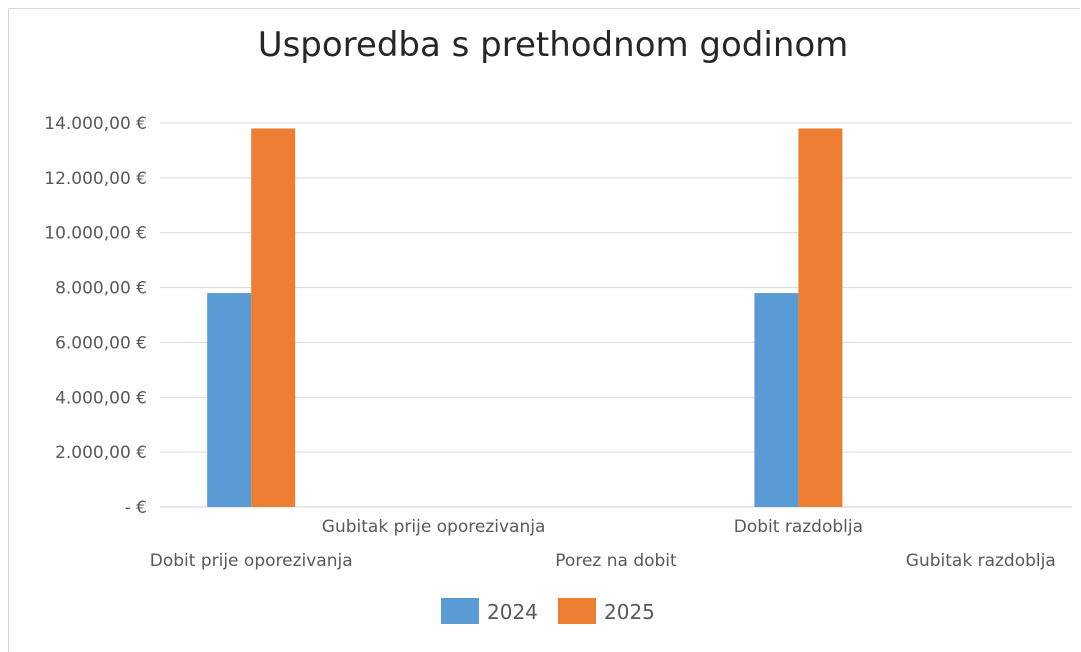  What do you see at coordinates (553, 45) in the screenshot?
I see `chart-title: Usporedba s prethodnom godinom` at bounding box center [553, 45].